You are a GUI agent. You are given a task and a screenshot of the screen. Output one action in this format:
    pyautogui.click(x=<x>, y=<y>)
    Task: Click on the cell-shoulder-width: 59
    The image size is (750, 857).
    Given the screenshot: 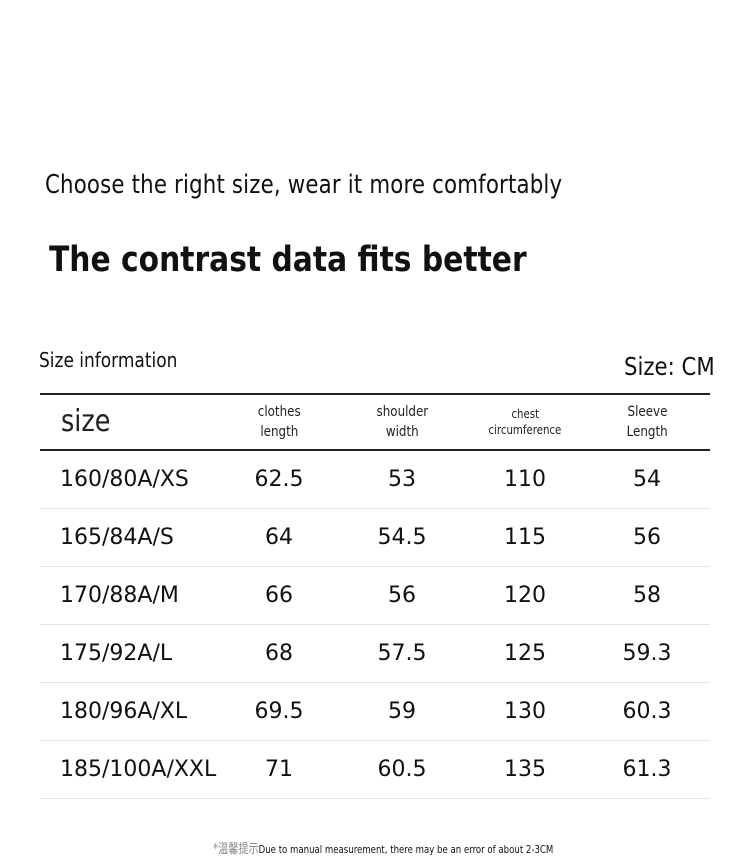 What is the action you would take?
    pyautogui.click(x=402, y=711)
    